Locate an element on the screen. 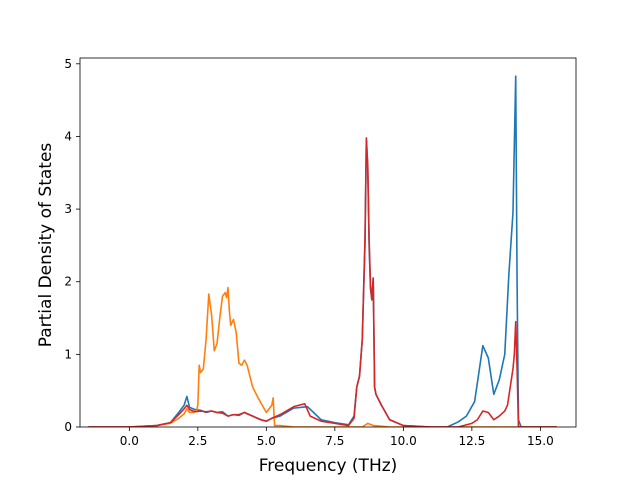 This screenshot has width=640, height=480. x-tick-label: 0.0 is located at coordinates (129, 441).